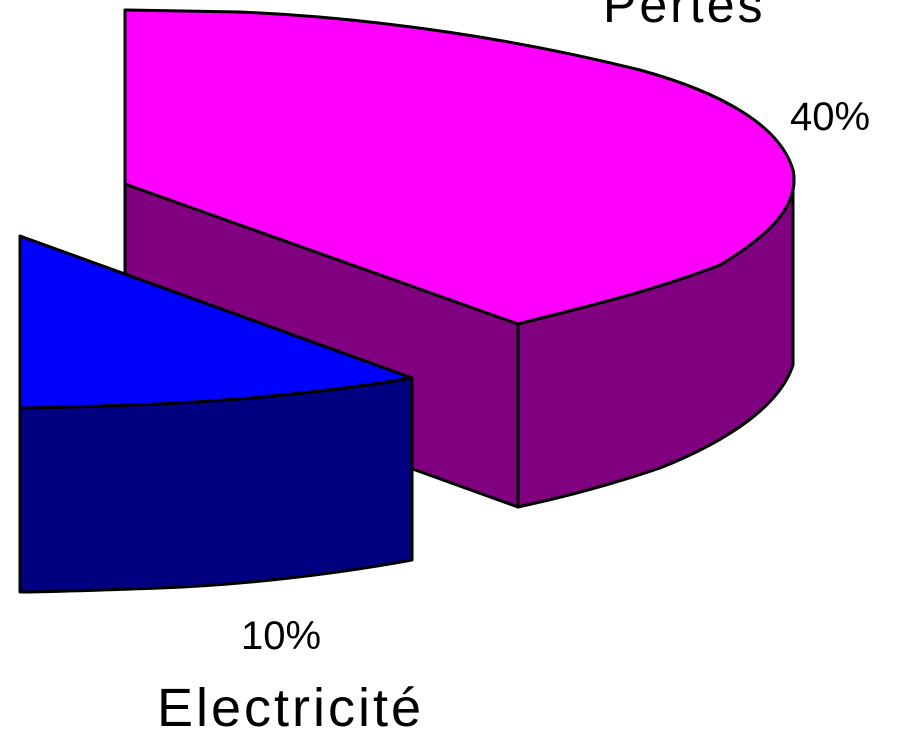 This screenshot has height=732, width=910. Describe the element at coordinates (290, 705) in the screenshot. I see `slice-label-electricite: Electricité` at that location.